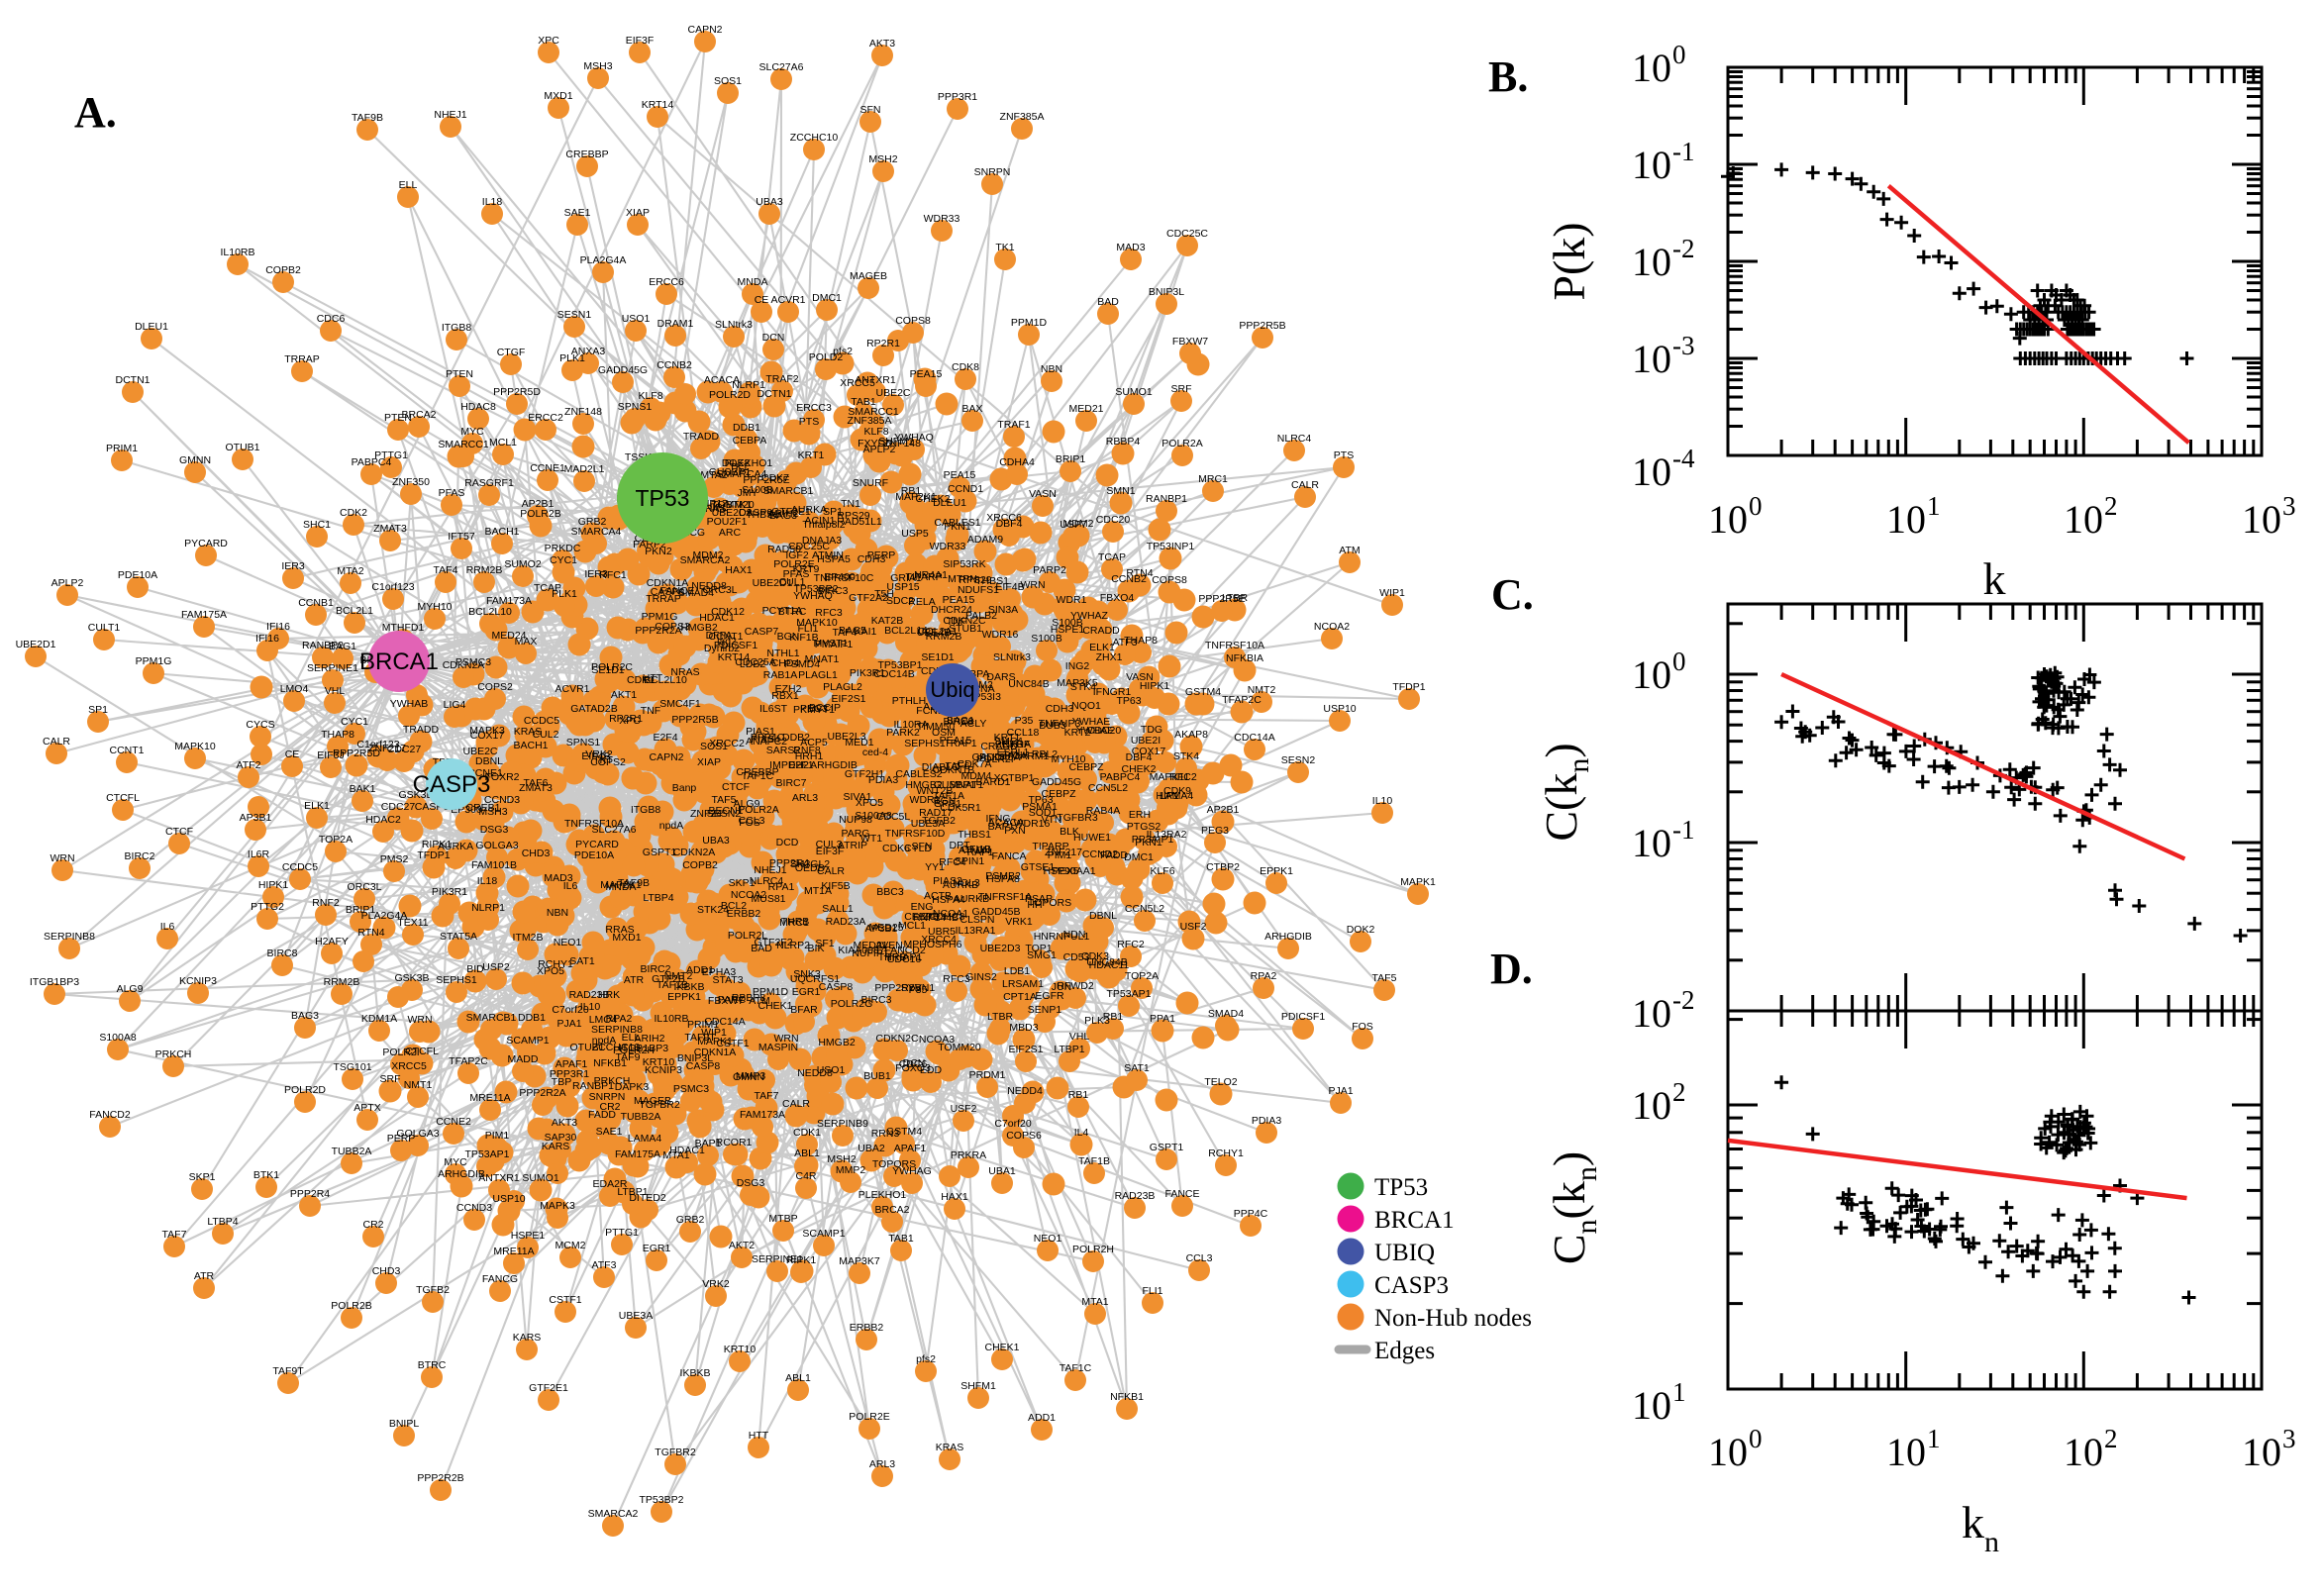  Describe the element at coordinates (455, 705) in the screenshot. I see `svg-text: LIG4` at that location.